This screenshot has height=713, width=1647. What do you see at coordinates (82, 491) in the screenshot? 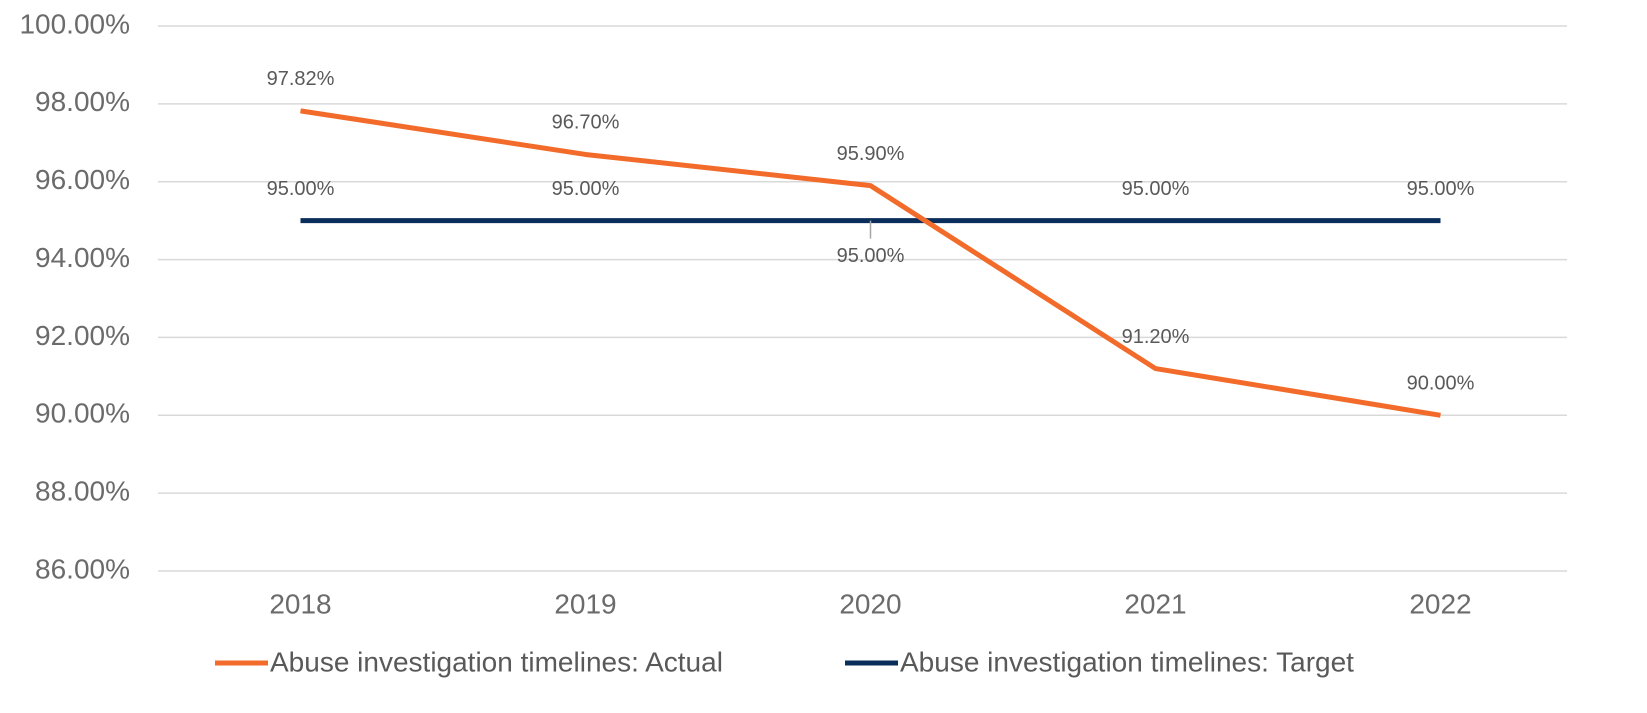
I see `y-tick-label: 88.00%` at bounding box center [82, 491].